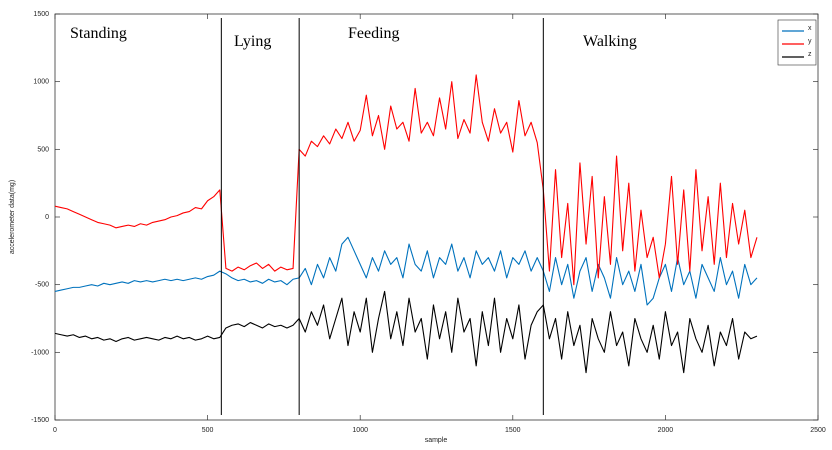 The image size is (832, 450). What do you see at coordinates (666, 430) in the screenshot?
I see `x-tick-label: 2000` at bounding box center [666, 430].